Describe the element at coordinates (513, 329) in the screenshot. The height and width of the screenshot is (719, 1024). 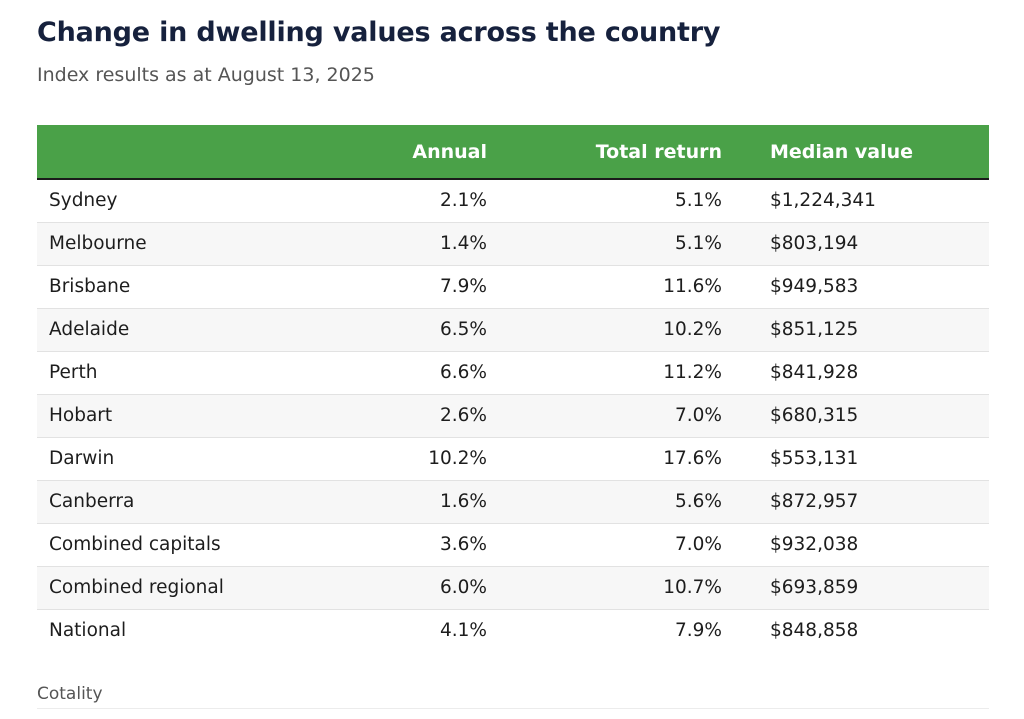
I see `table-row: Adelaide 6.5% 10.2% $851,125` at that location.